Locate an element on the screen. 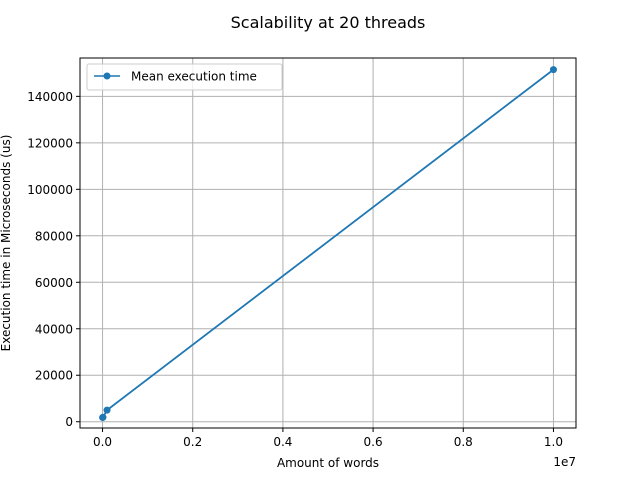  y-tick-label: 140000 is located at coordinates (50, 97).